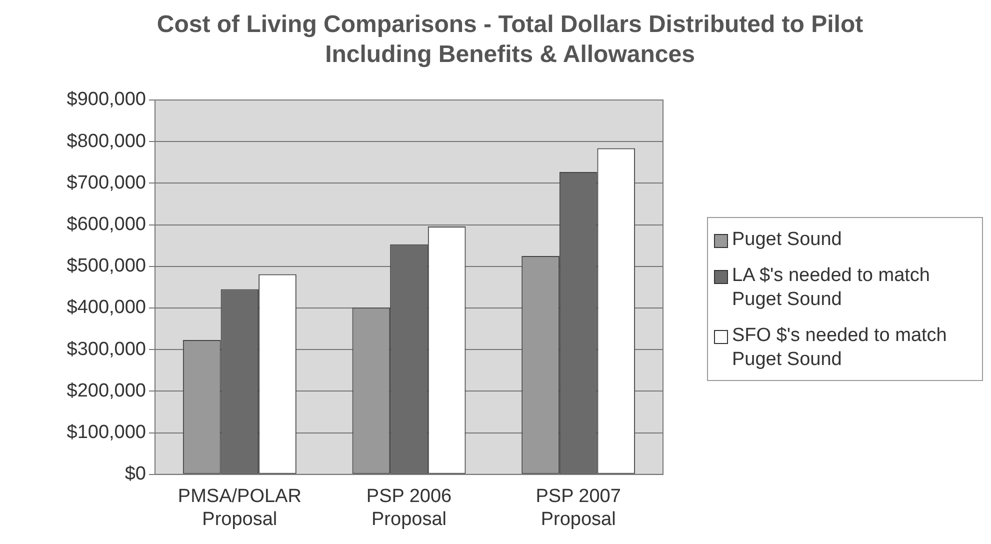 The height and width of the screenshot is (544, 991). Describe the element at coordinates (106, 307) in the screenshot. I see `y-tick-label: $400,000` at that location.